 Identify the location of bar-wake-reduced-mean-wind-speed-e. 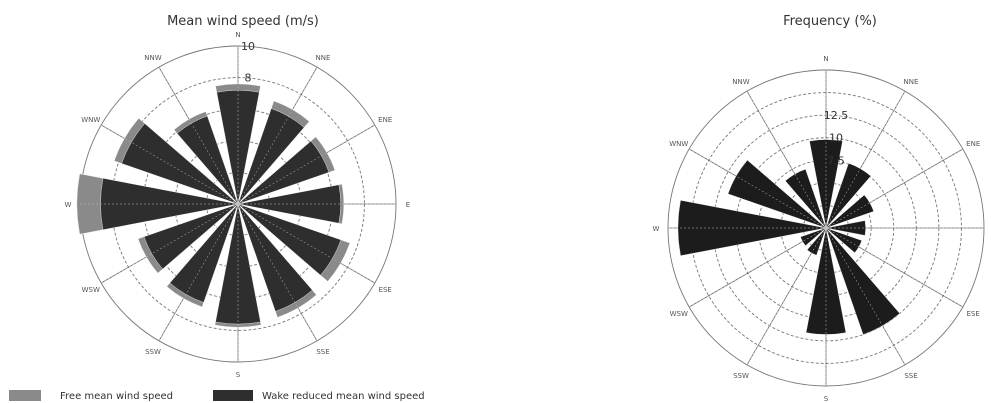
(289, 204).